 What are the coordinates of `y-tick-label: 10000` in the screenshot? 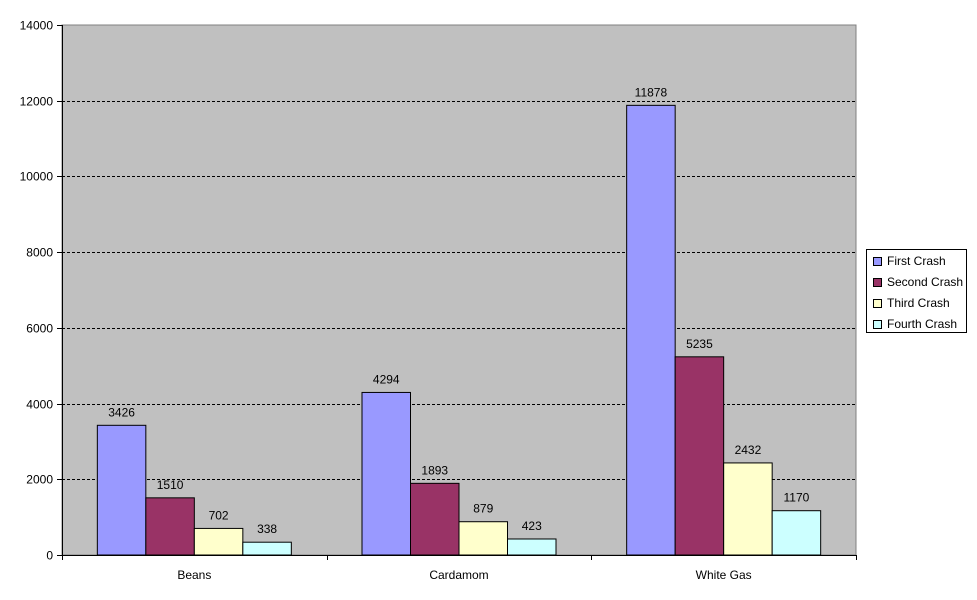 It's located at (37, 177).